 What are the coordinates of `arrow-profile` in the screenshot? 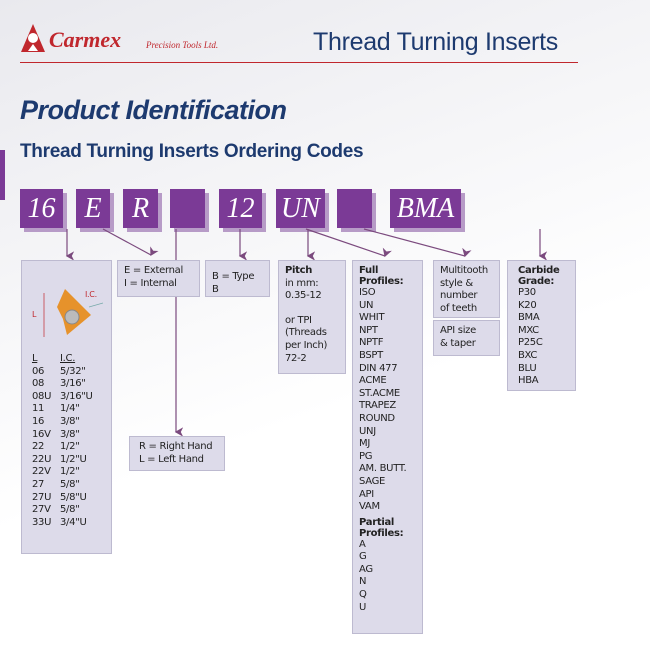 It's located at (348, 243).